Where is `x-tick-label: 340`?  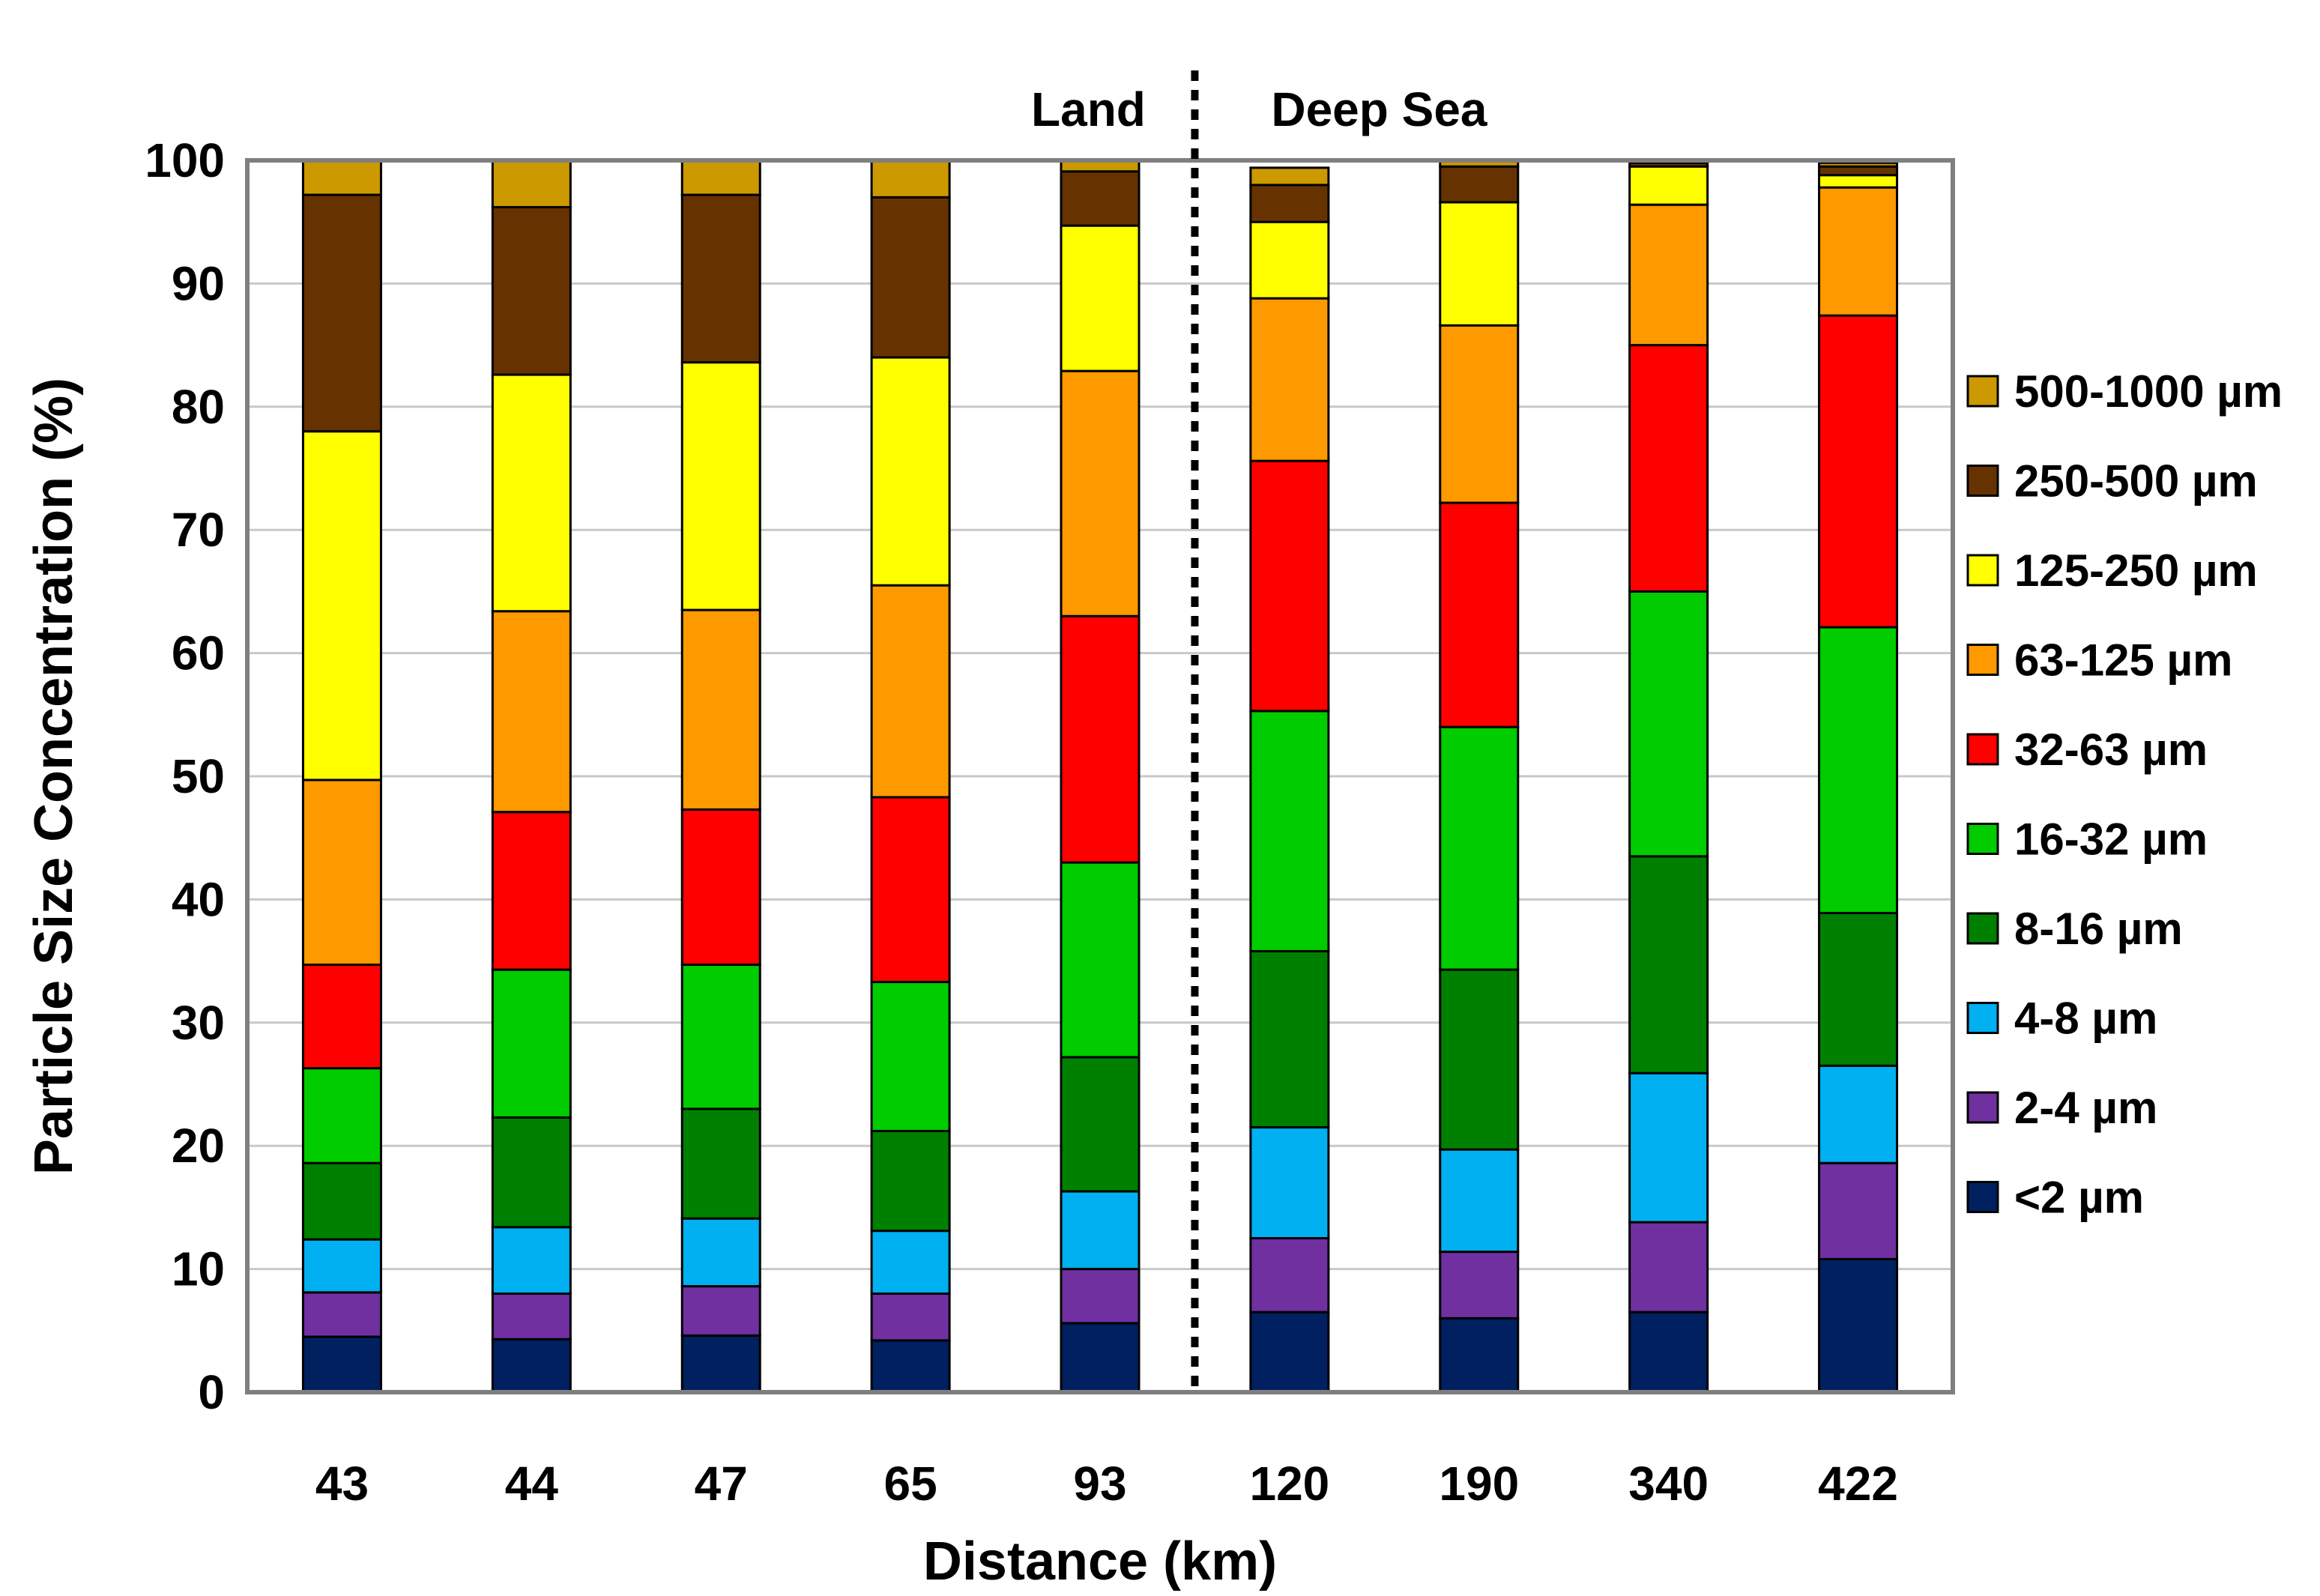 x-tick-label: 340 is located at coordinates (1668, 1484).